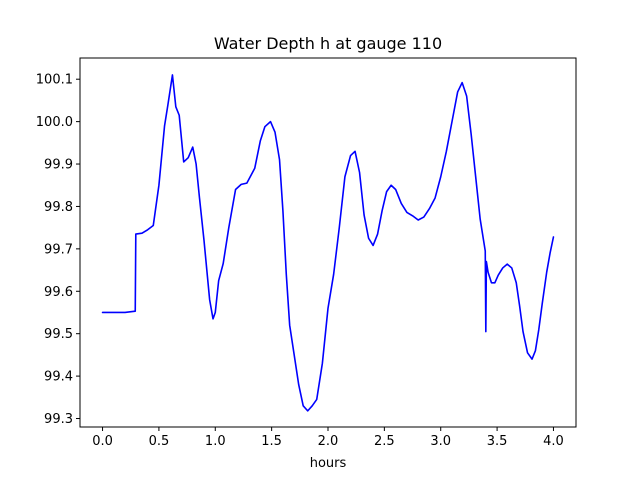 Image resolution: width=640 pixels, height=480 pixels. What do you see at coordinates (58, 334) in the screenshot?
I see `y-tick-label: 99.5` at bounding box center [58, 334].